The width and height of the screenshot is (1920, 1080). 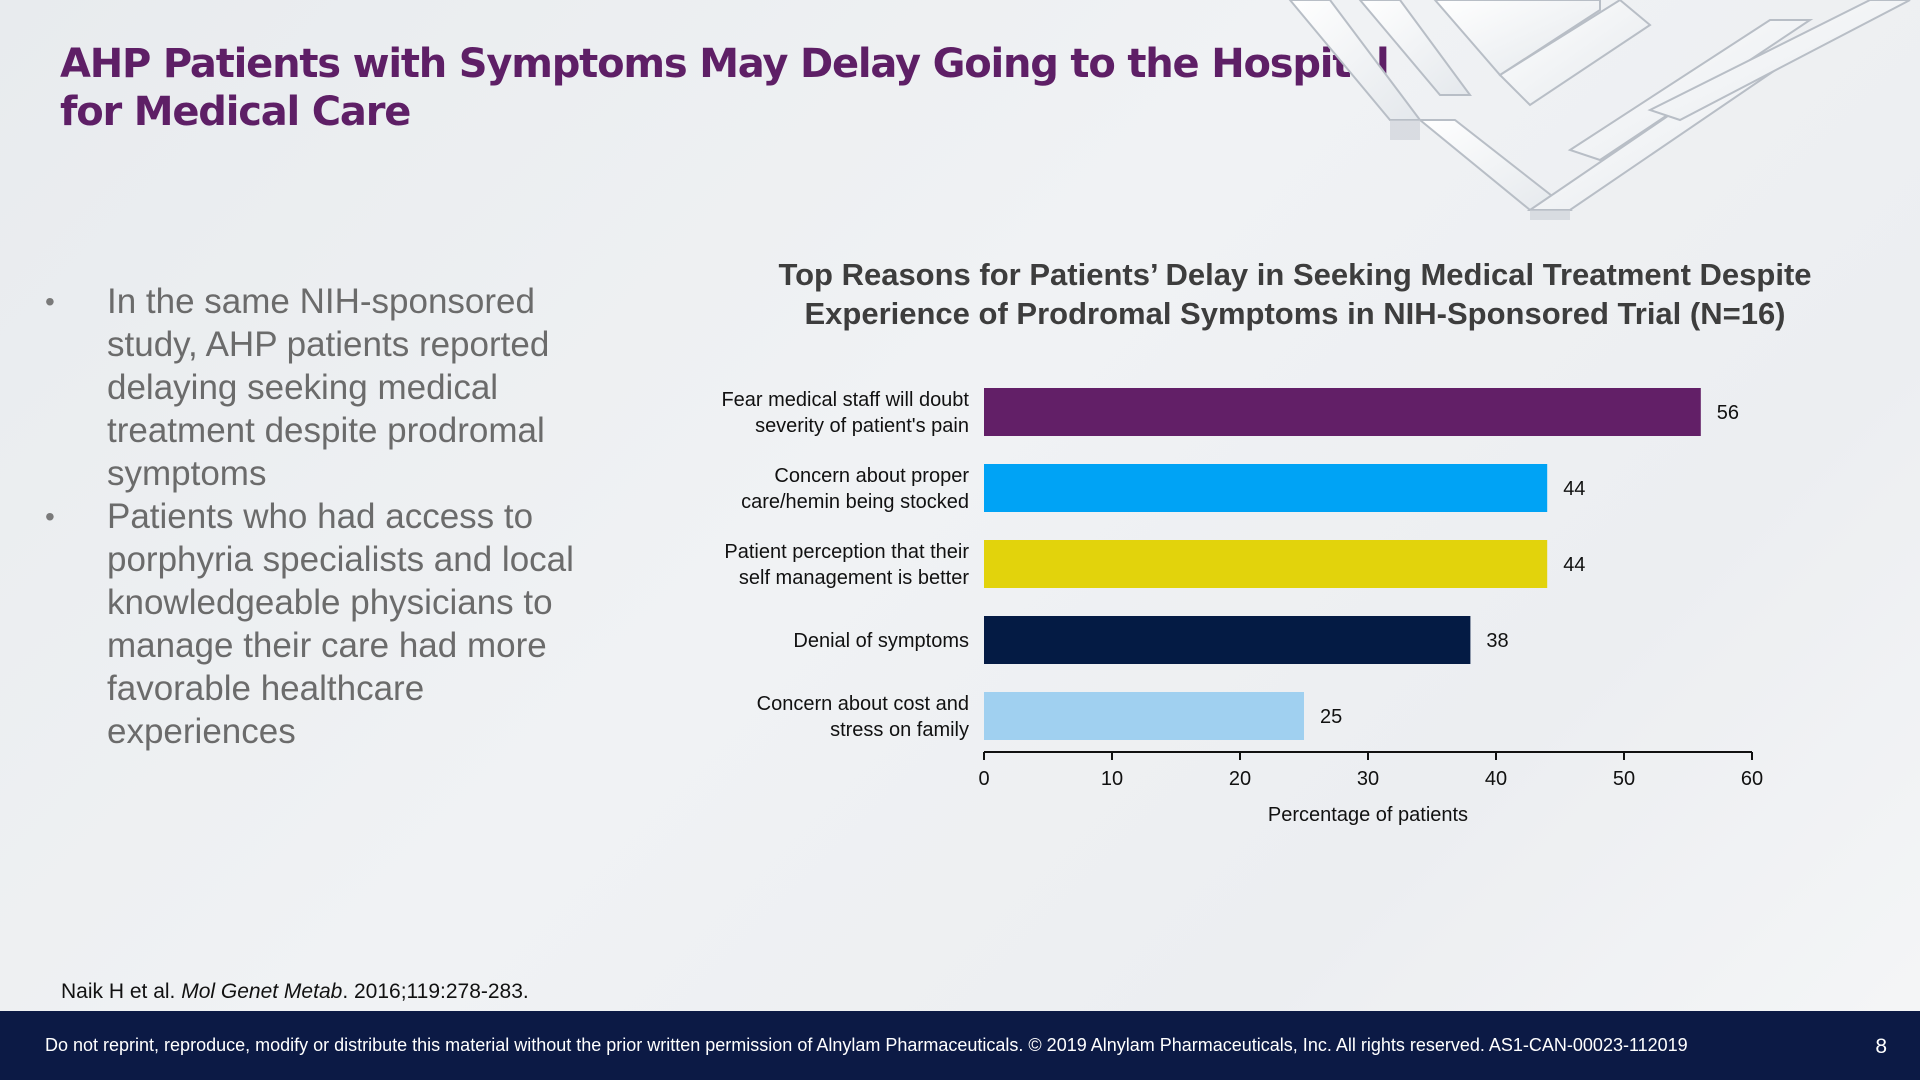 I want to click on x-tick-label: 60, so click(x=1752, y=779).